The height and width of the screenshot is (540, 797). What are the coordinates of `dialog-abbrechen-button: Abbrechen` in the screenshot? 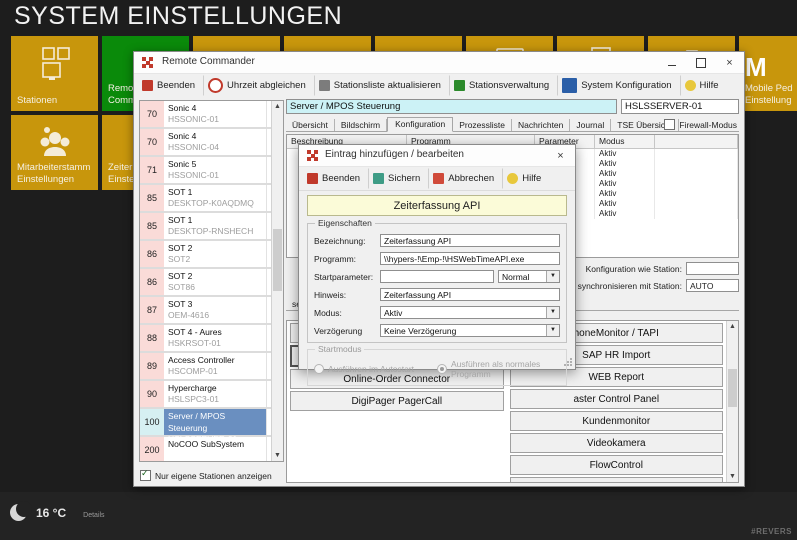 It's located at (465, 178).